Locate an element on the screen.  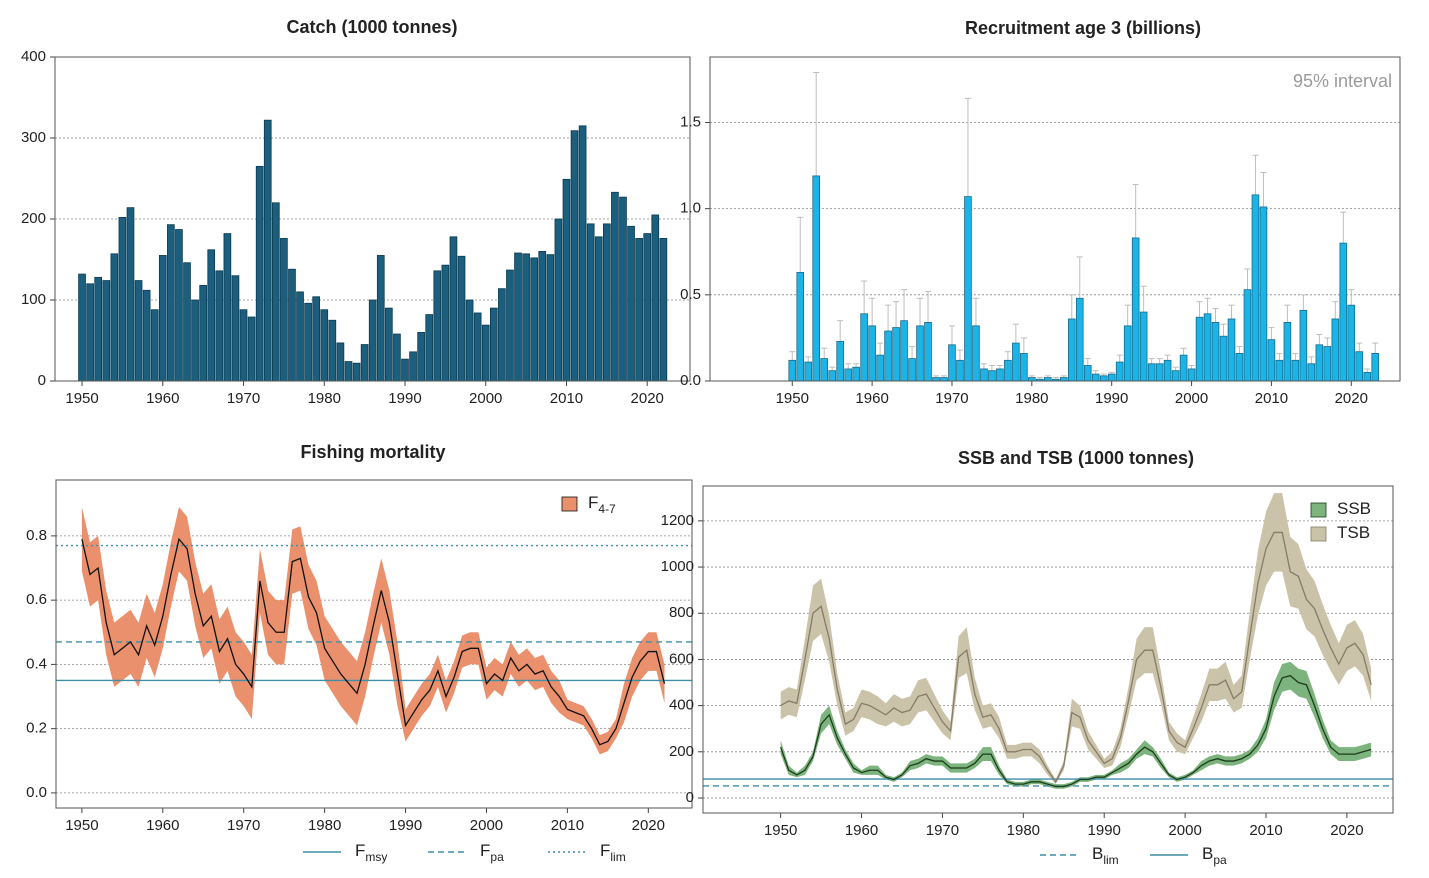
x-tick-label: 1980 is located at coordinates (324, 825).